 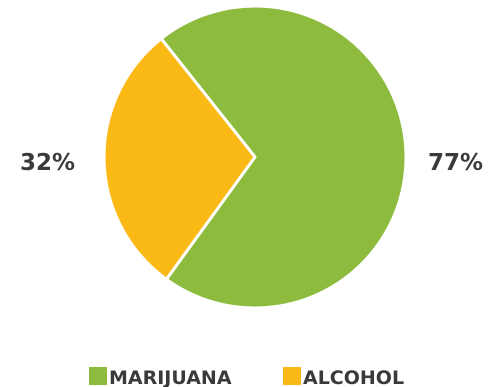 I want to click on slice-label-marijuana: 77%, so click(x=455, y=163).